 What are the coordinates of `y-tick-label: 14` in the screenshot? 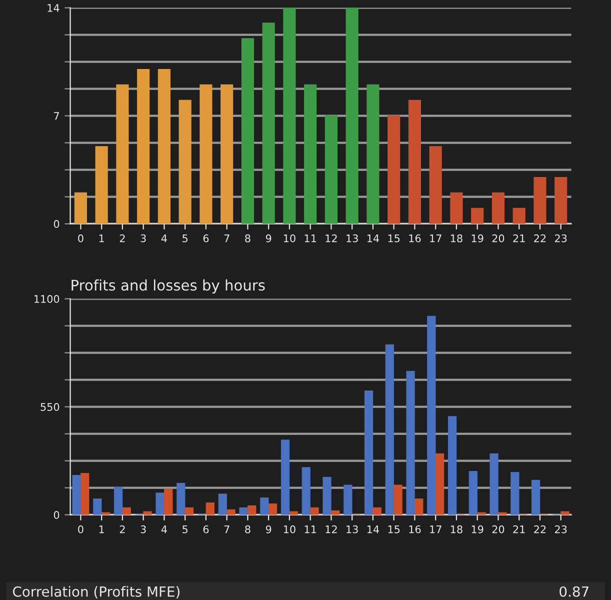 It's located at (54, 8).